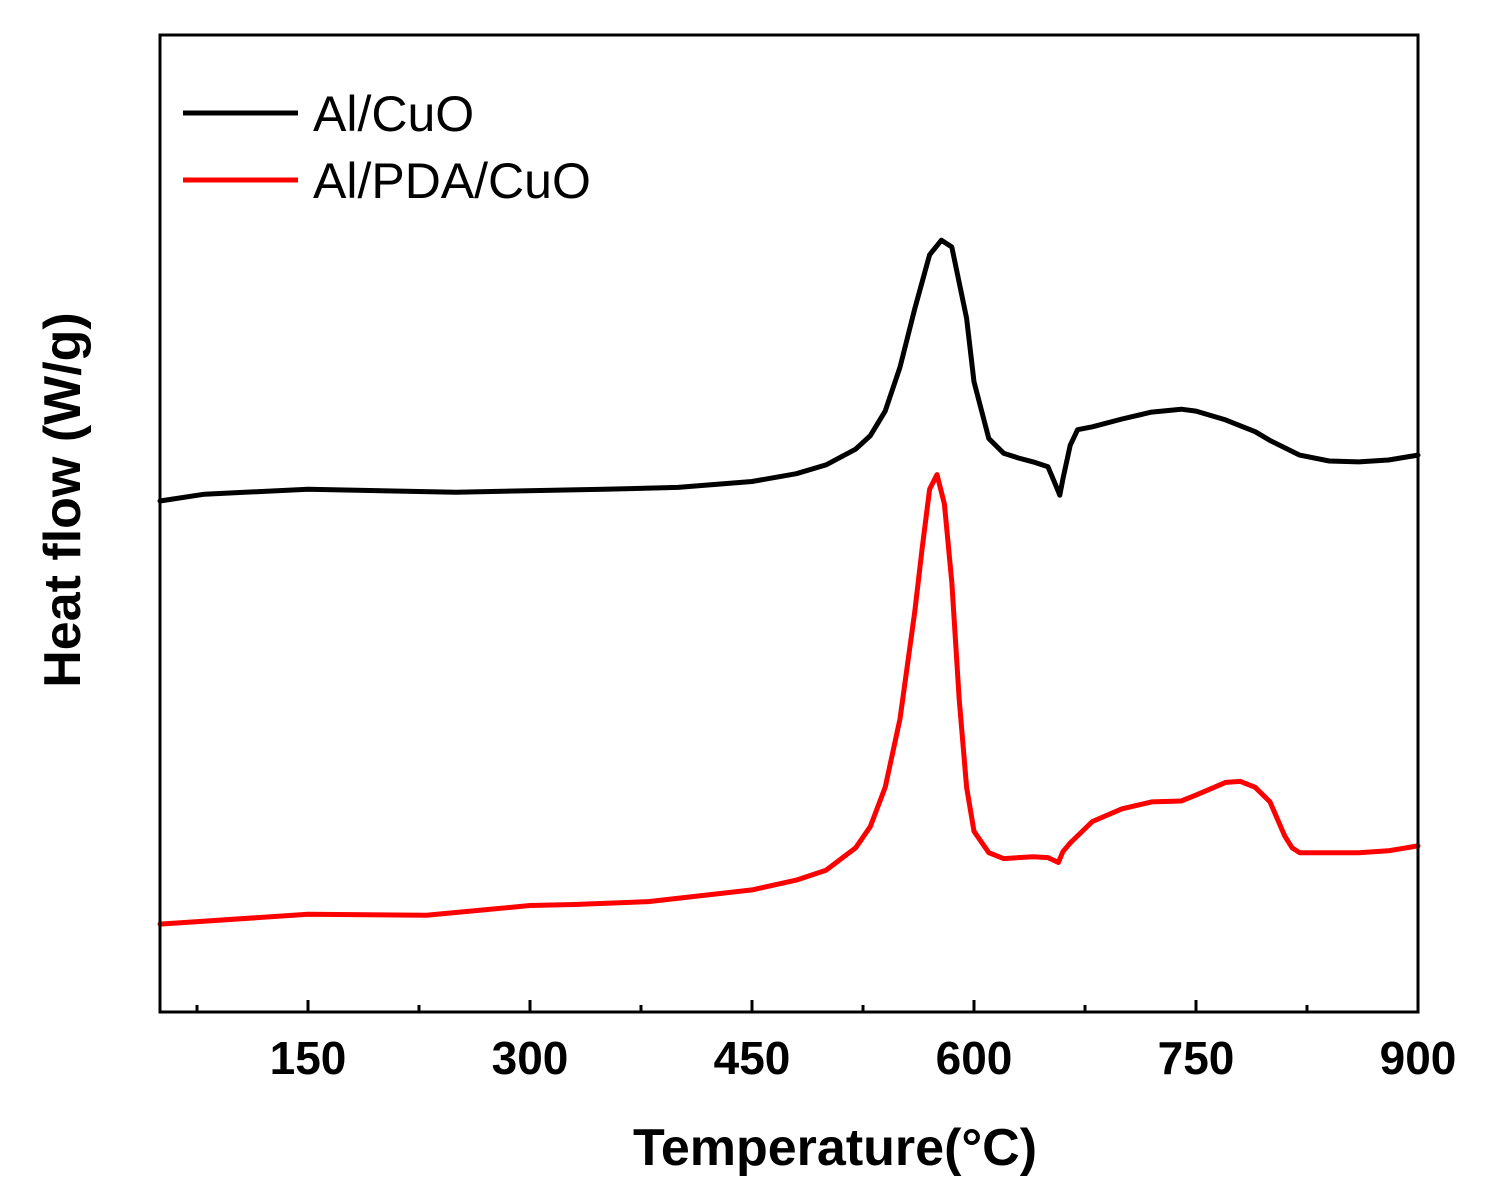 This screenshot has height=1204, width=1505. What do you see at coordinates (835, 1148) in the screenshot?
I see `x-axis-label: Temperature(°C)` at bounding box center [835, 1148].